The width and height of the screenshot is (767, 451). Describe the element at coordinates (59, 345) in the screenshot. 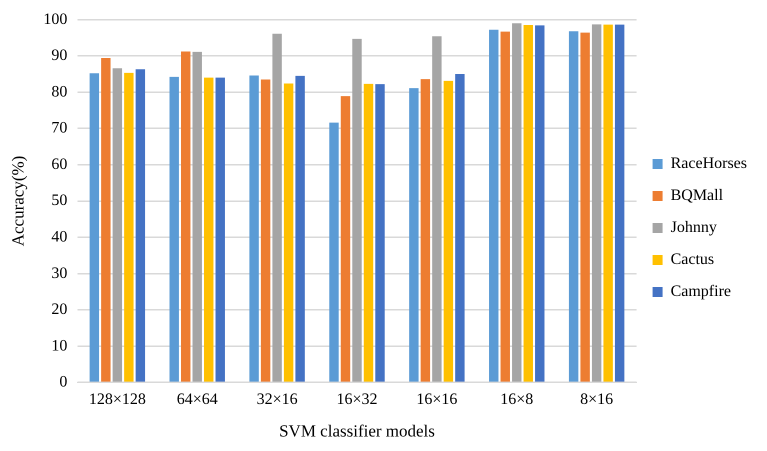

I see `y-tick-label: 10` at that location.